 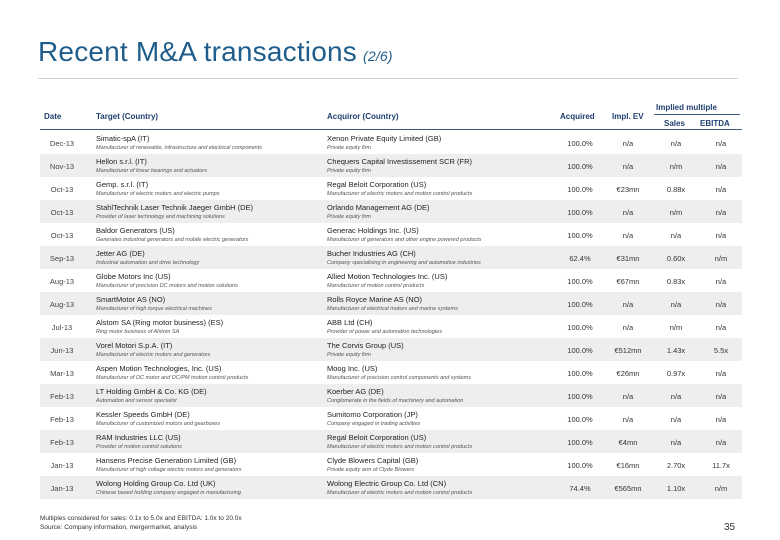 I want to click on row-acquiror-name: The Corvis Group (US), so click(x=365, y=345).